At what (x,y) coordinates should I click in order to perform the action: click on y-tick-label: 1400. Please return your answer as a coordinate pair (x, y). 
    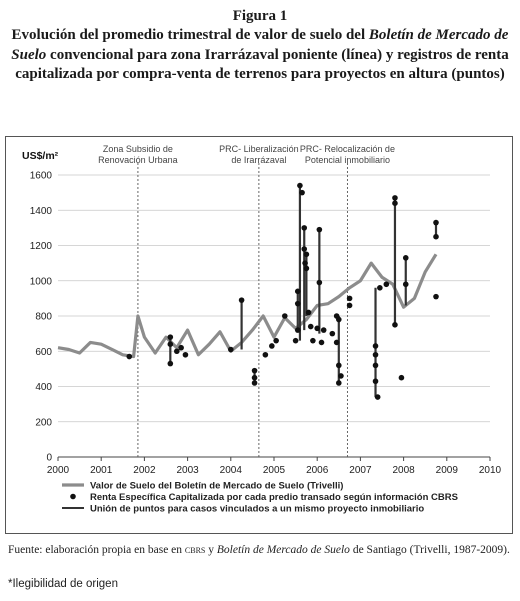
    Looking at the image, I should click on (41, 211).